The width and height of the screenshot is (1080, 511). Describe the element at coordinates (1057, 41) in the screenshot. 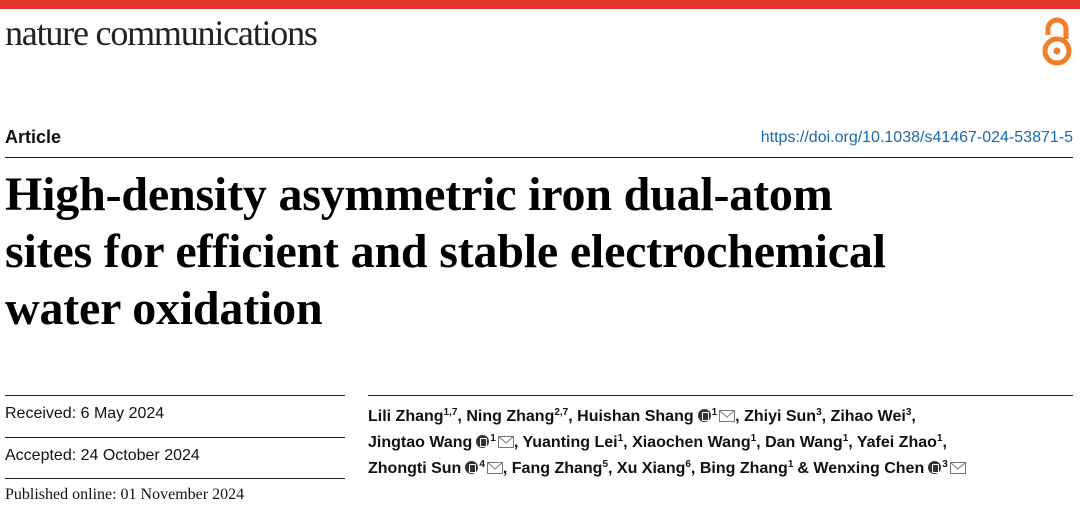

I see `open-access-icon` at that location.